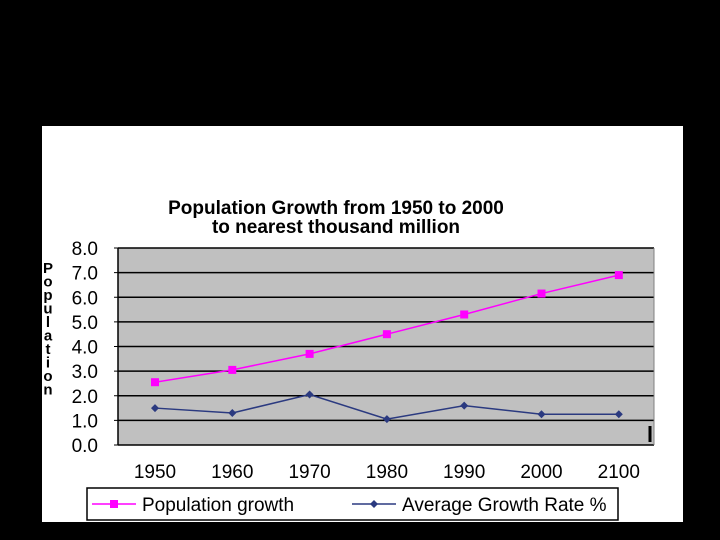  What do you see at coordinates (85, 323) in the screenshot?
I see `y-tick-label: 5.0` at bounding box center [85, 323].